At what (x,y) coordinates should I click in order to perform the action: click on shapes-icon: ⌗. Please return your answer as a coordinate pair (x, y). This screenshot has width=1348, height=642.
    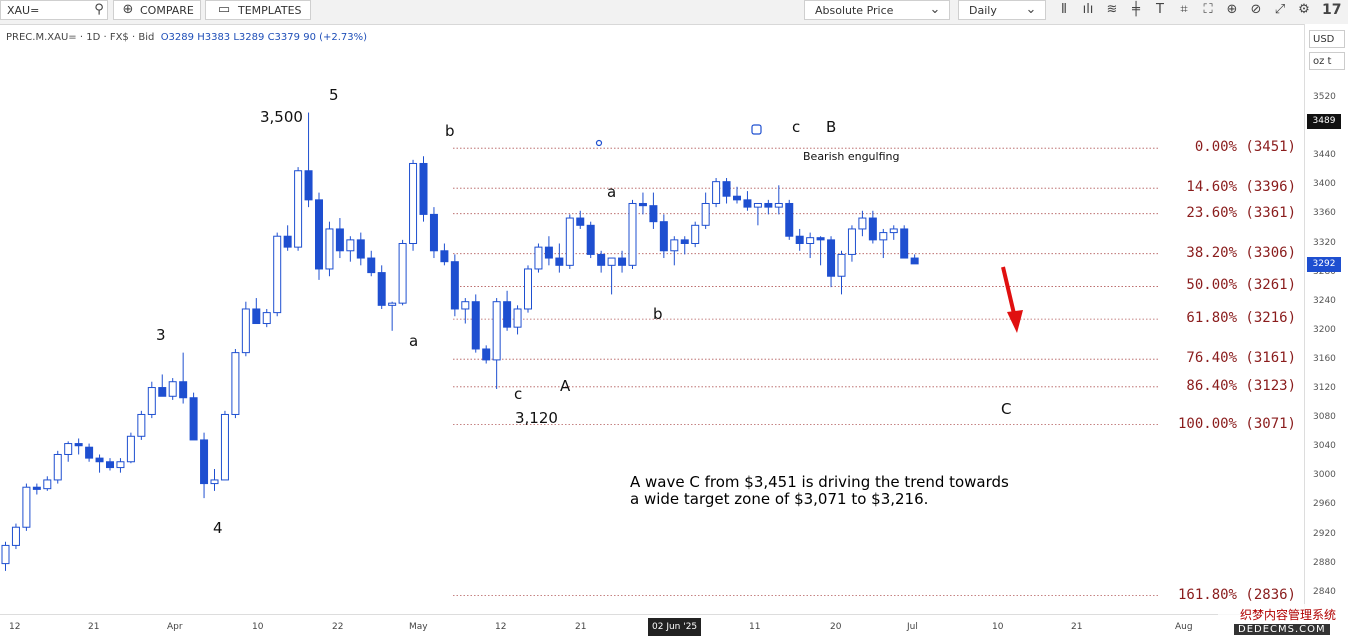
    Looking at the image, I should click on (1184, 9).